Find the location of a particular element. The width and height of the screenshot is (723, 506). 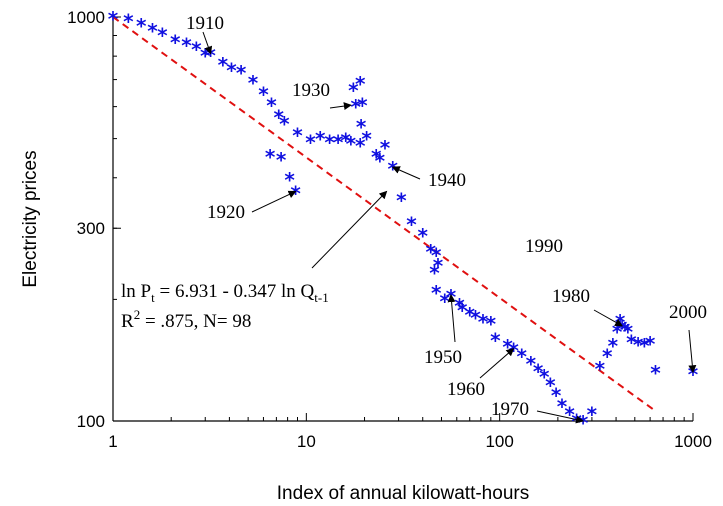

year-label: 1930 is located at coordinates (311, 90).